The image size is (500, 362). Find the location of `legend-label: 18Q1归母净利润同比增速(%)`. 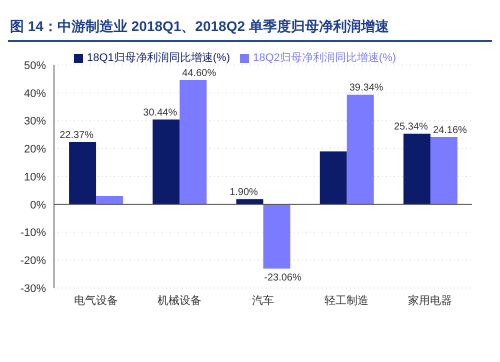

legend-label: 18Q1归母净利润同比增速(%) is located at coordinates (158, 58).